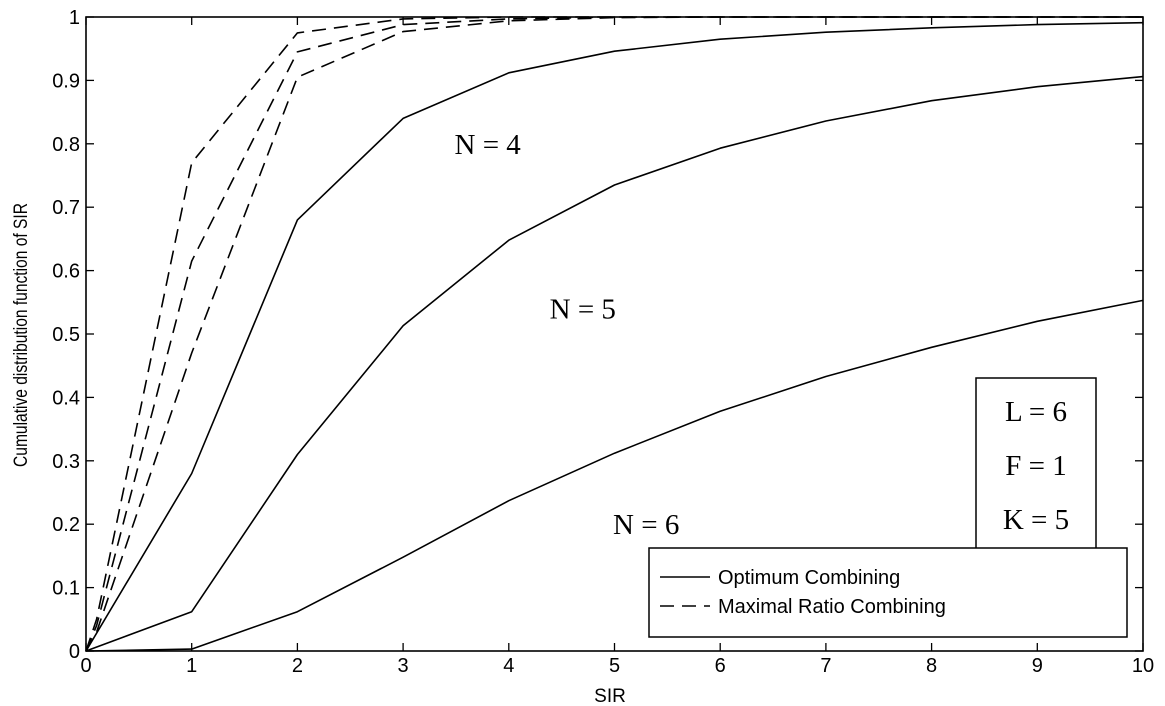 This screenshot has height=706, width=1165. I want to click on x-tick-label: 0, so click(85, 666).